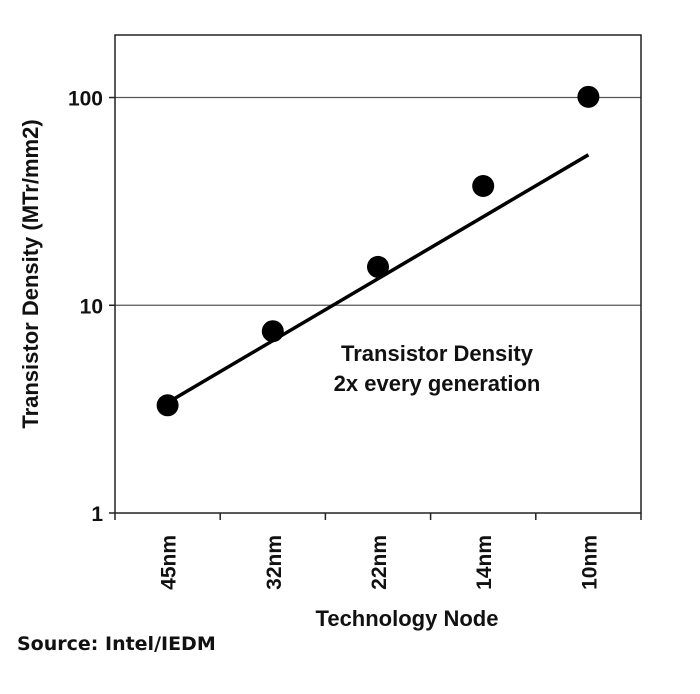 This screenshot has height=694, width=700. Describe the element at coordinates (30, 273) in the screenshot. I see `y-axis-label: Transistor Density (MTr/mm2)` at that location.